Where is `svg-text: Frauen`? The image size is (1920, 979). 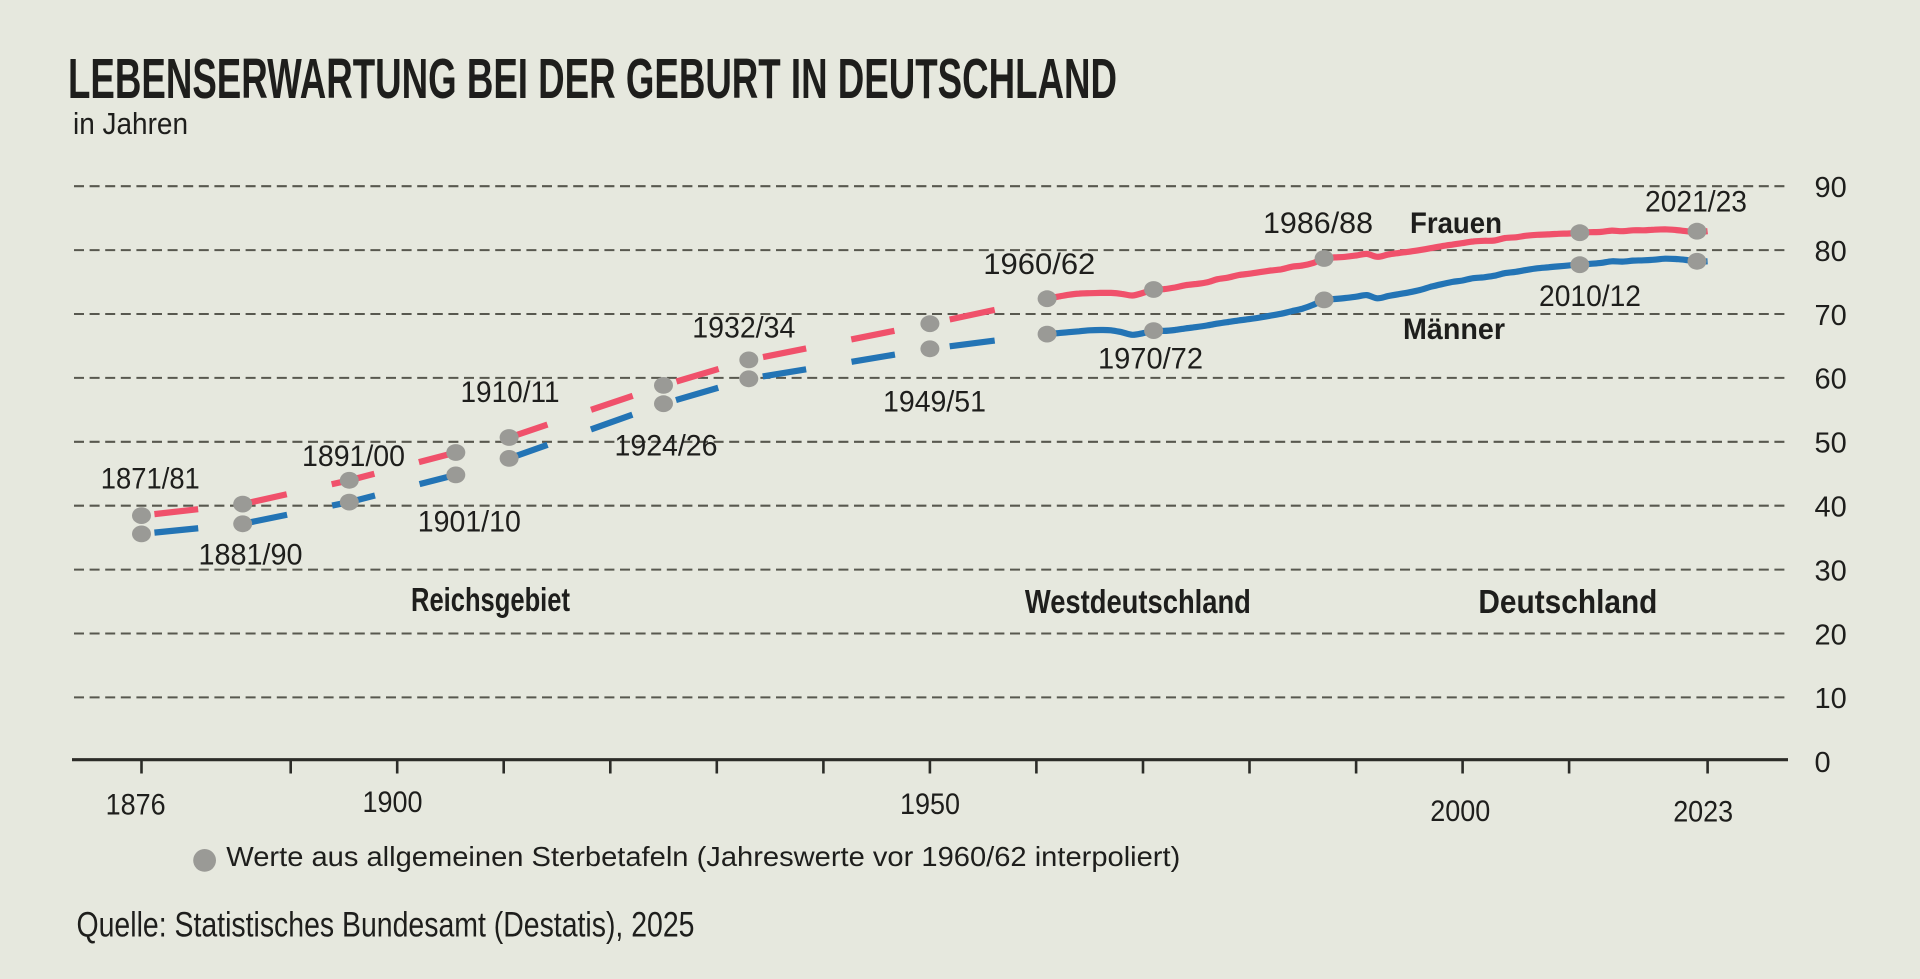
svg-text: Frauen is located at coordinates (1456, 223).